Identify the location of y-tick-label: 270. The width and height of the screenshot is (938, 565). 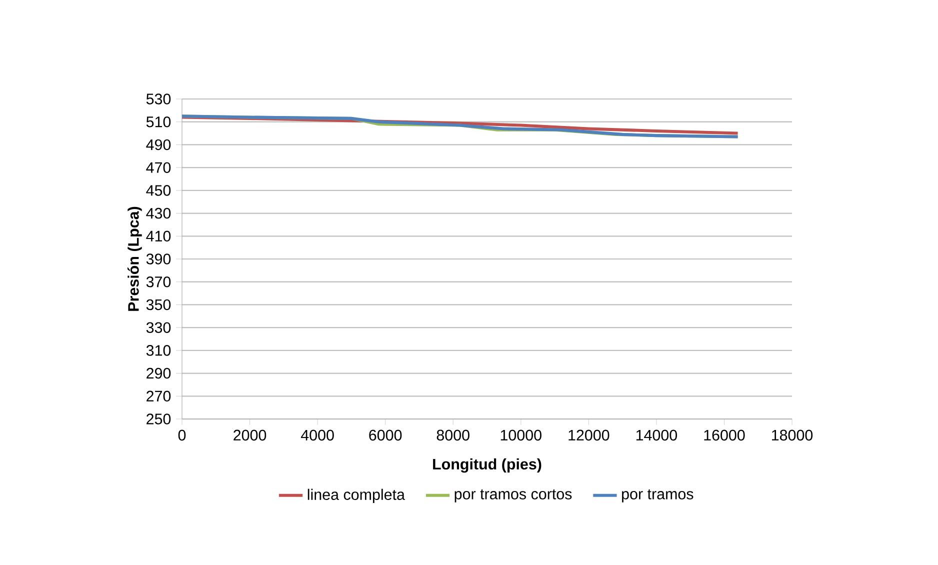
(158, 396).